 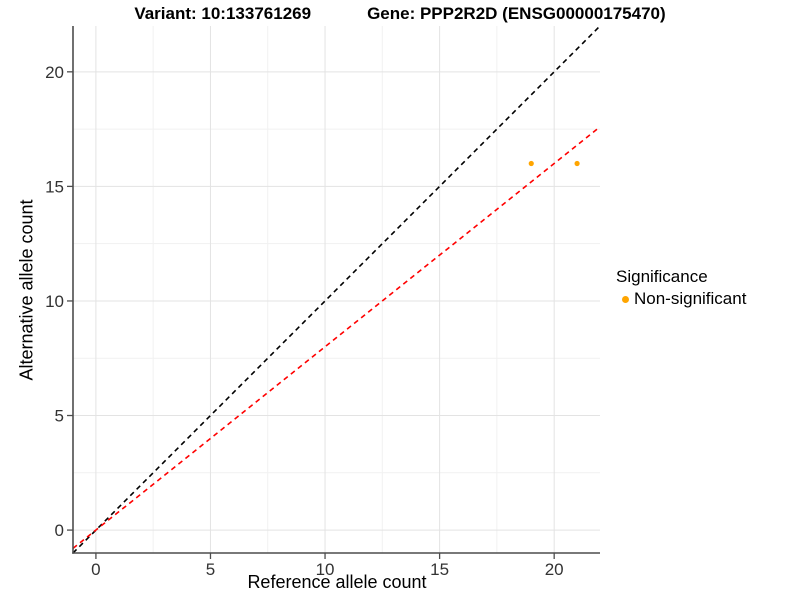 I want to click on y-tick-label: 10, so click(x=54, y=301).